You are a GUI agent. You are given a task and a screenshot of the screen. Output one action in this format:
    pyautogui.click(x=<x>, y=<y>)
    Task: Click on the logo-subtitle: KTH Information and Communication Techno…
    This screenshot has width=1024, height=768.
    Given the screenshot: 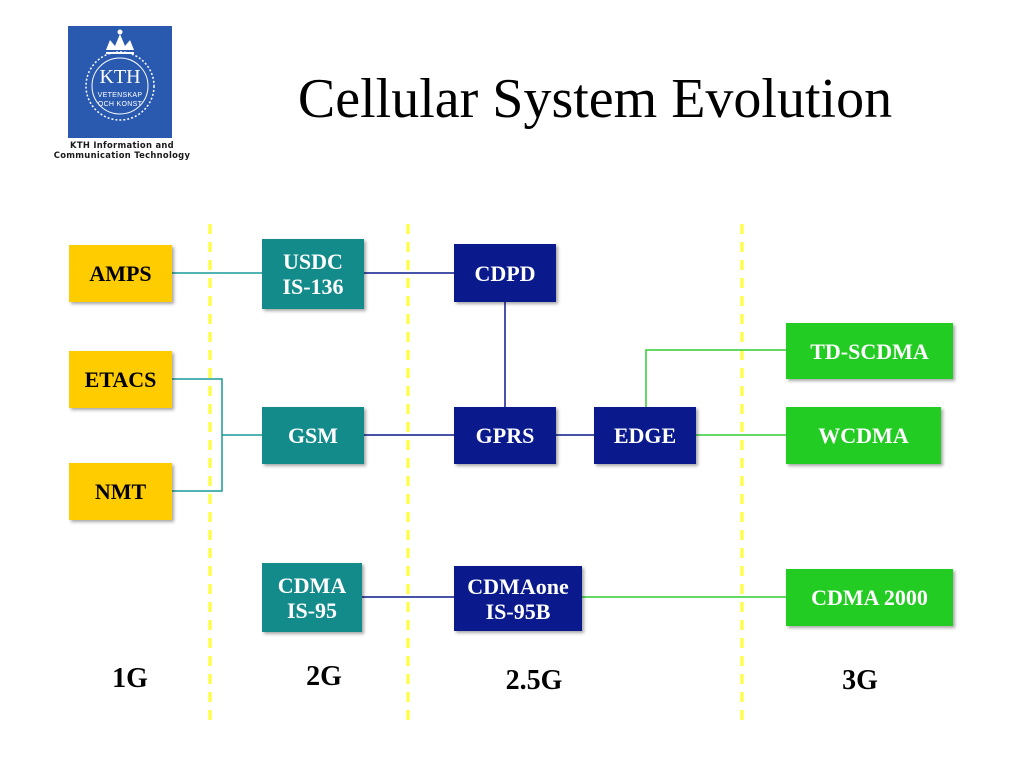 What is the action you would take?
    pyautogui.click(x=122, y=150)
    